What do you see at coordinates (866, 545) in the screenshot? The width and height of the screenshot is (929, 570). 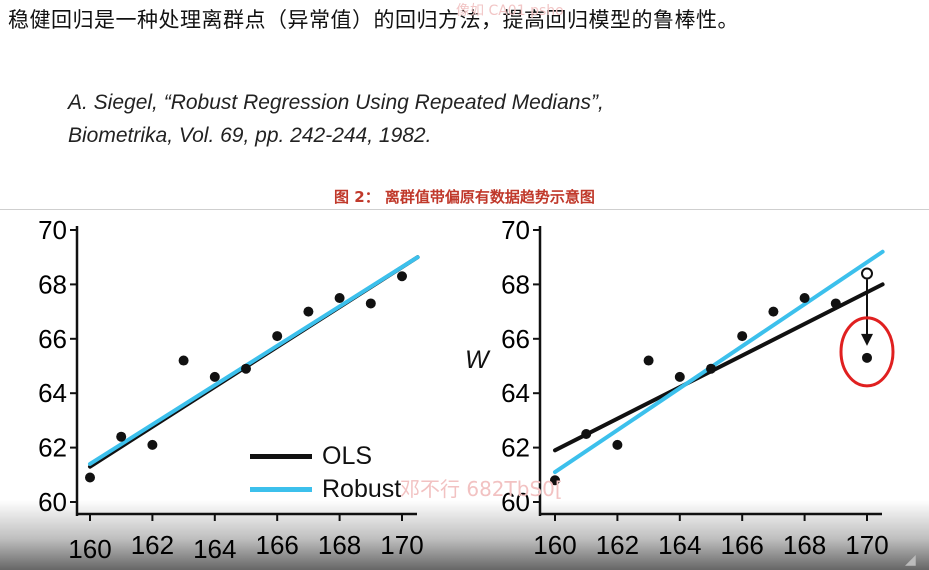 I see `chart2-x-tick-label: 170` at bounding box center [866, 545].